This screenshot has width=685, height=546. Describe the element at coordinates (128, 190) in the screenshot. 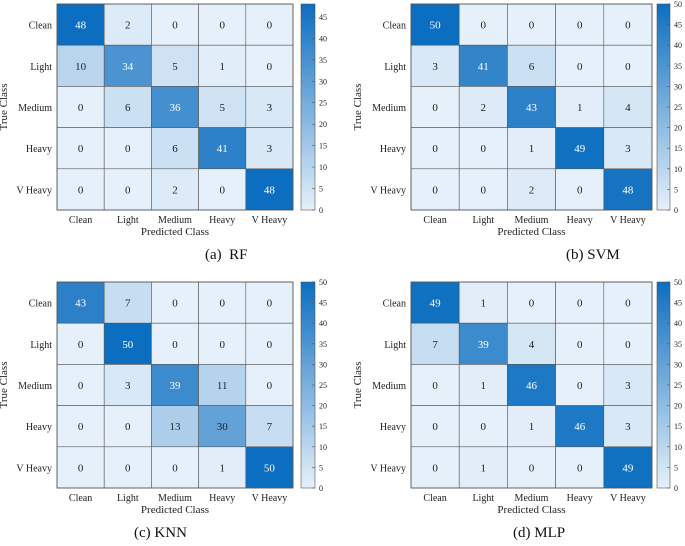

I see `p1-cell-label-r4-c1: 0` at that location.